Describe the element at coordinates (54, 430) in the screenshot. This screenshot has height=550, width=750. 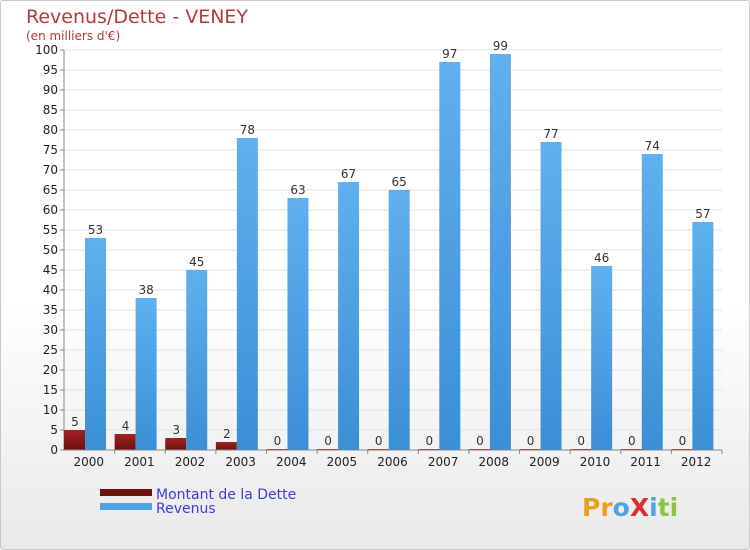
I see `y-tick-label: 5` at that location.